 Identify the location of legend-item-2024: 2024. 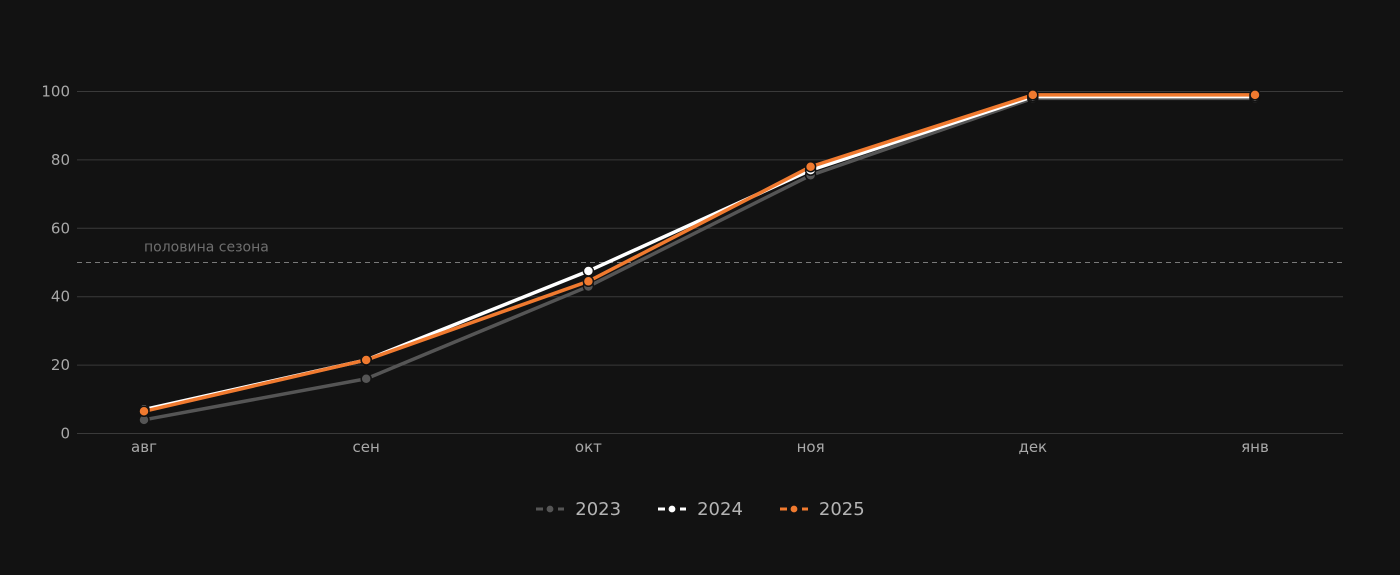
(700, 509).